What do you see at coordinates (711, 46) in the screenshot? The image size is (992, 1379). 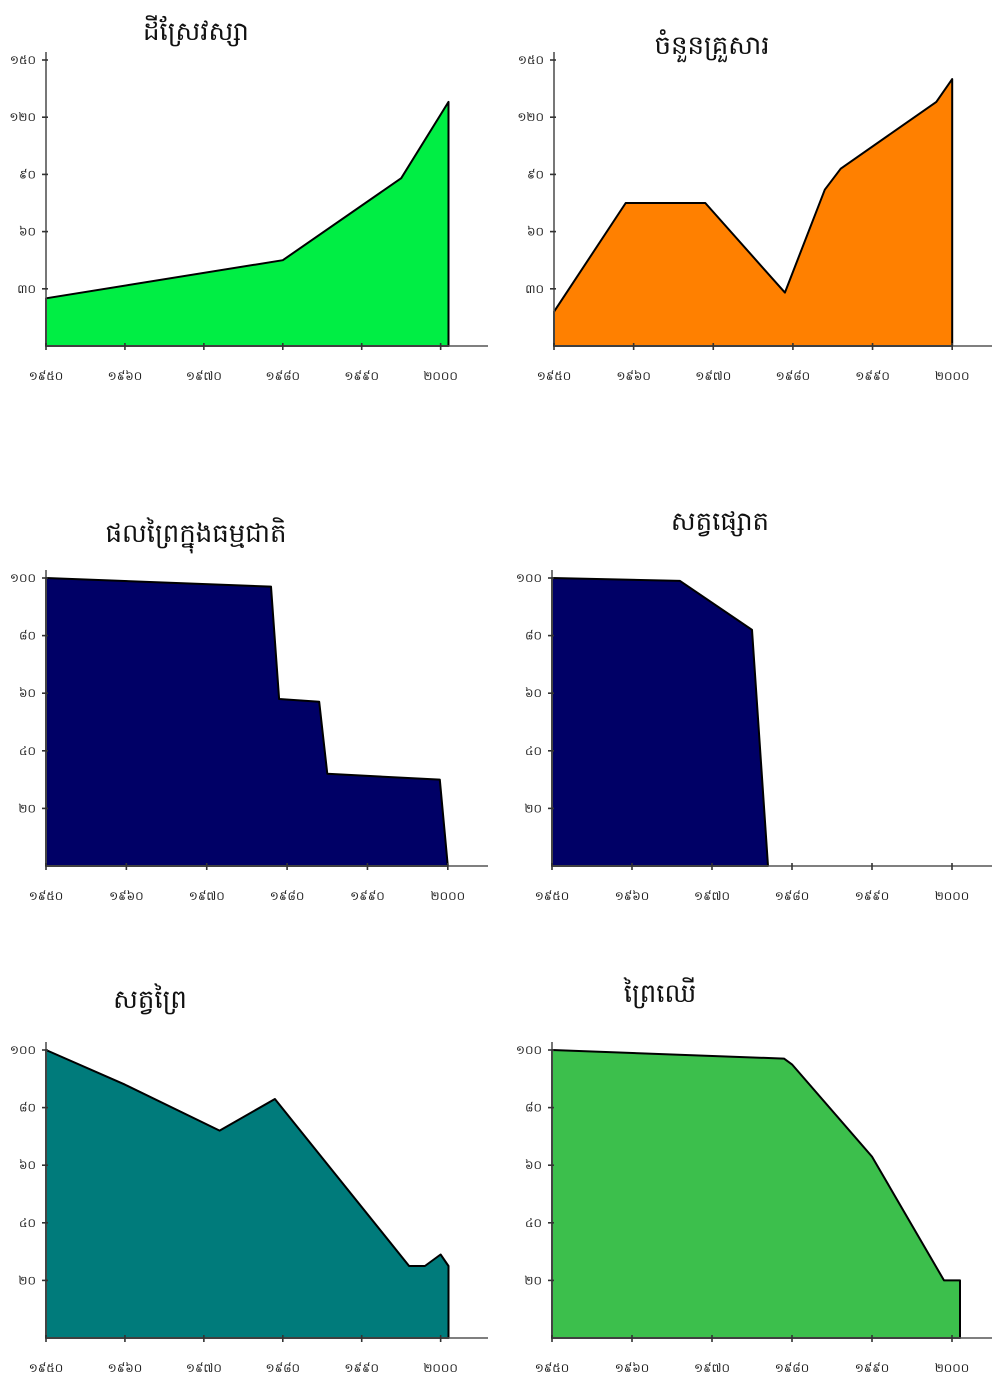 I see `chart-title: ចំនួនគ្រួសារ` at bounding box center [711, 46].